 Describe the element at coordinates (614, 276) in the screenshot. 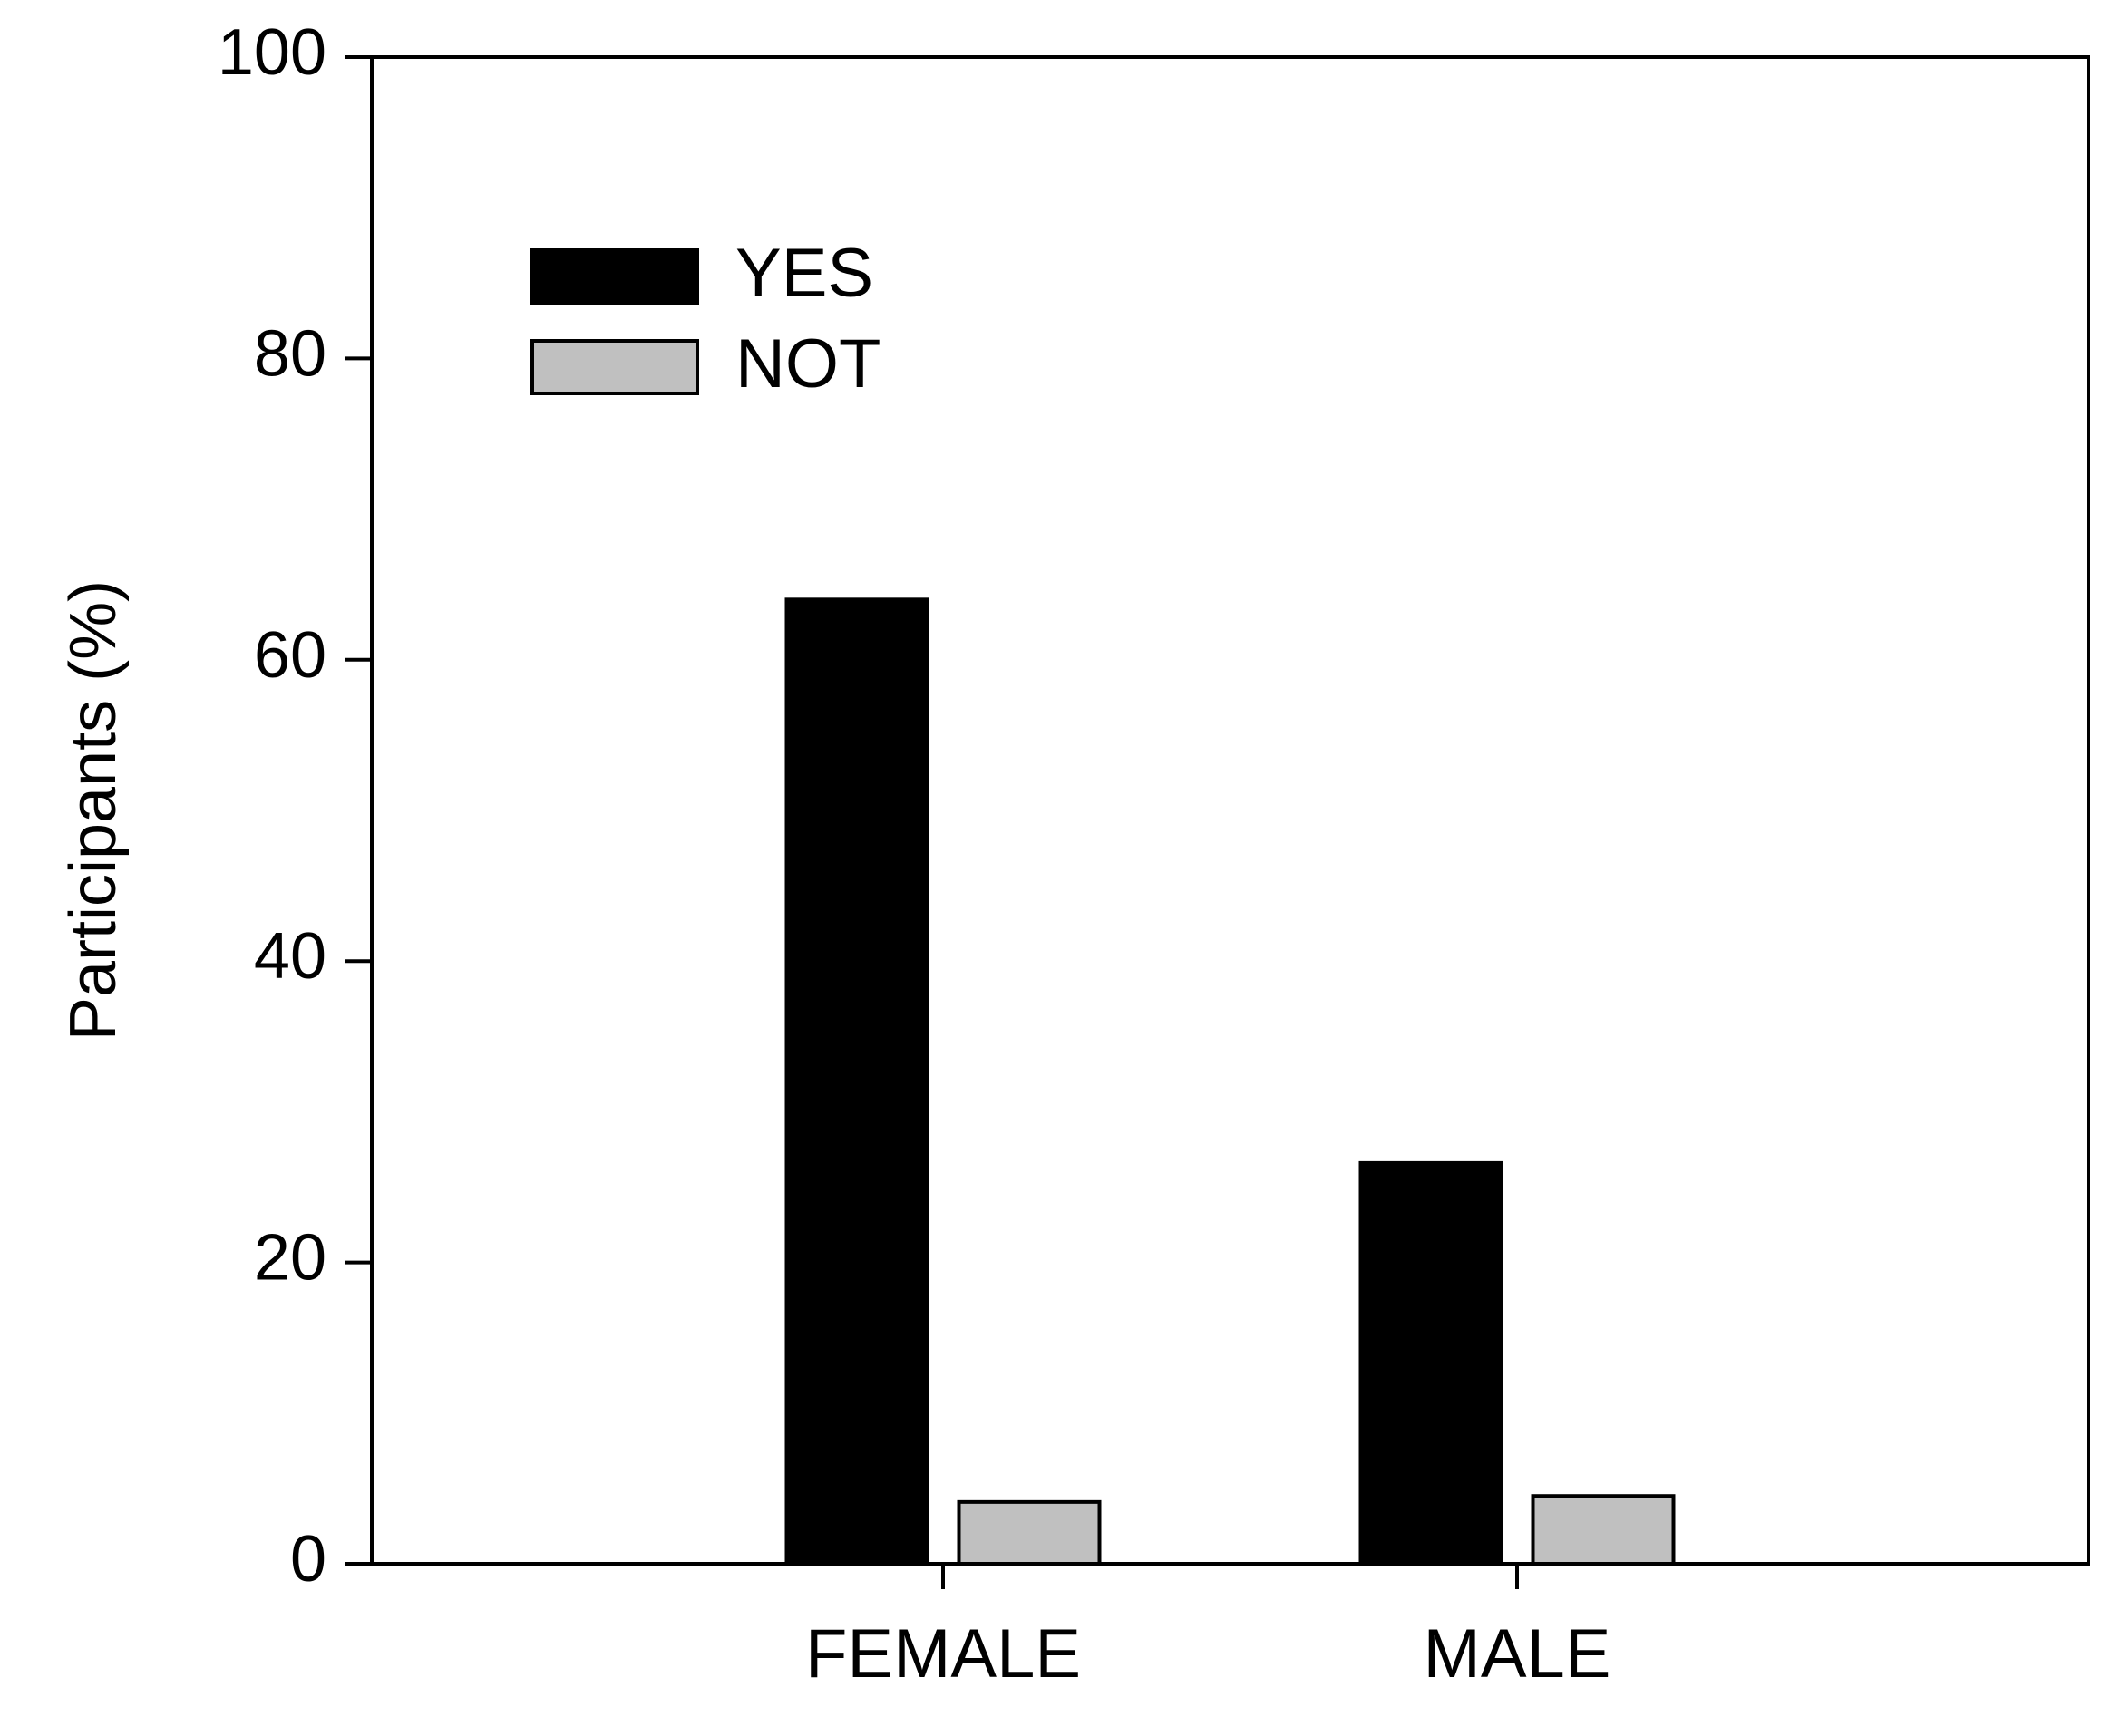

I see `legend-swatch-yes` at that location.